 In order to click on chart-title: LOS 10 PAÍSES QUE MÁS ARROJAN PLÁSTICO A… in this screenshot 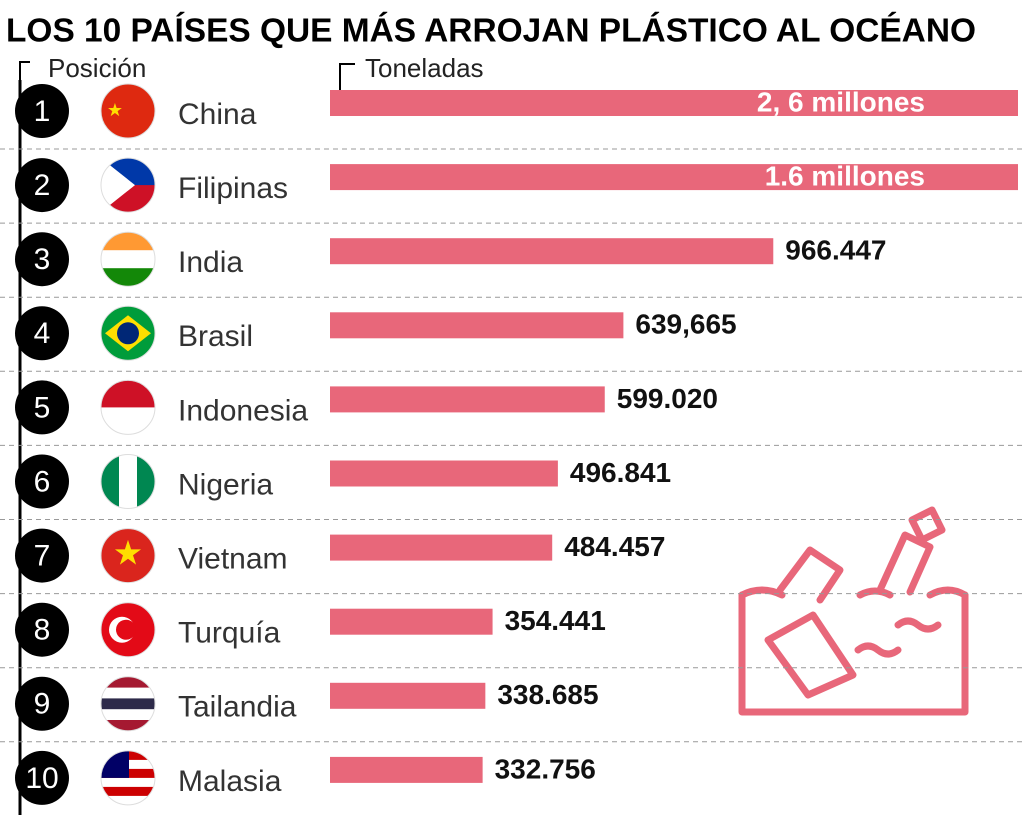, I will do `click(491, 30)`.